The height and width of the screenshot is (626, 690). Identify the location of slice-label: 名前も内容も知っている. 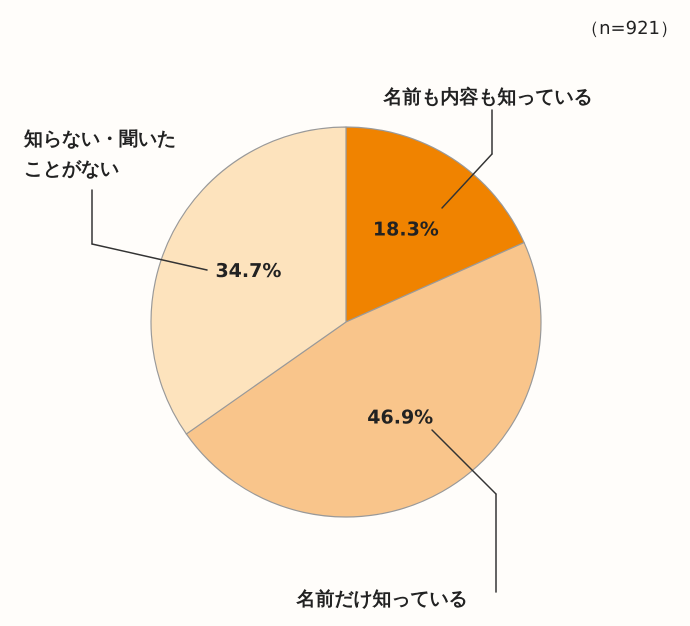
(487, 97).